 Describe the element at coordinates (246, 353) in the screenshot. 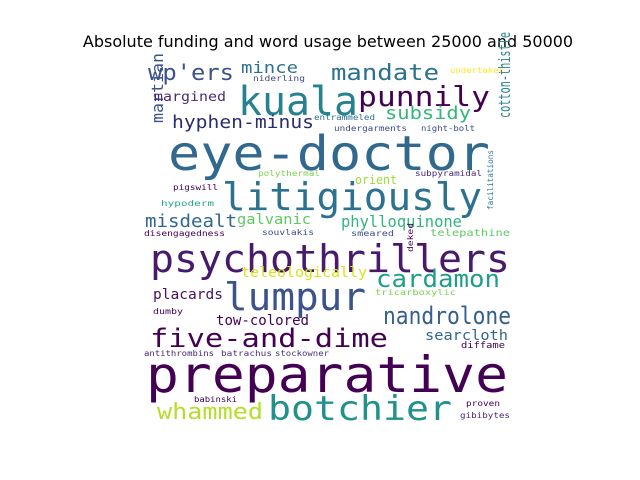

I see `word-batrachus: batrachus` at that location.